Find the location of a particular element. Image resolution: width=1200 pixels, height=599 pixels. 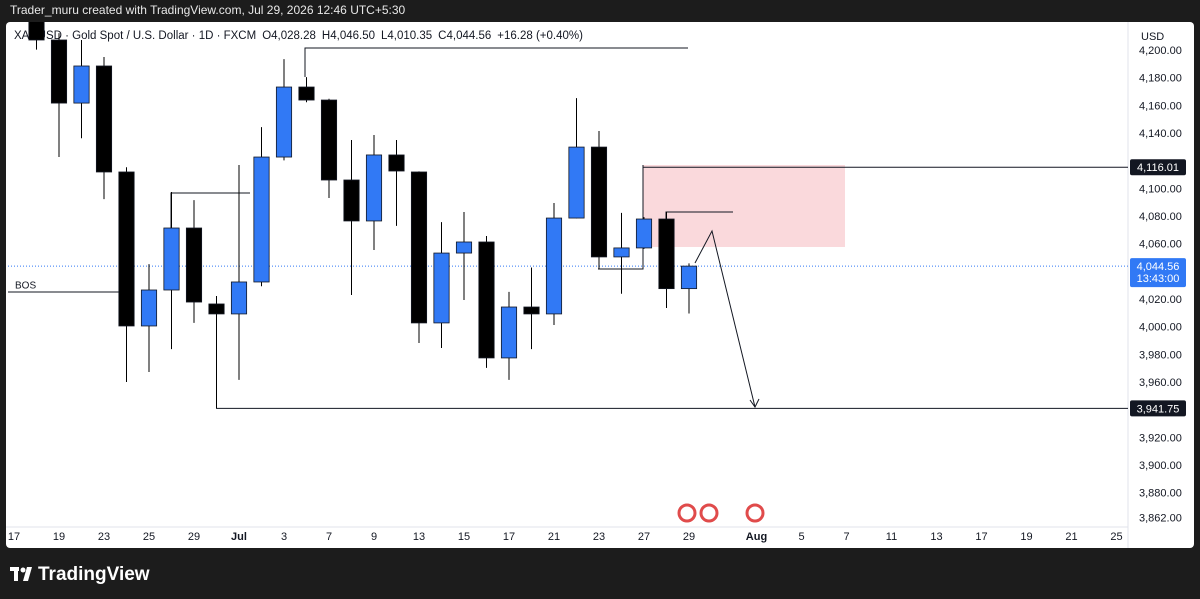

x-tick-label: Aug is located at coordinates (756, 537).